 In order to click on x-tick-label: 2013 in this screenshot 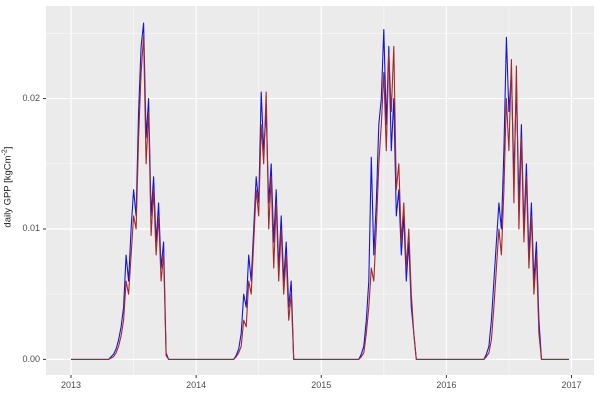, I will do `click(71, 385)`.